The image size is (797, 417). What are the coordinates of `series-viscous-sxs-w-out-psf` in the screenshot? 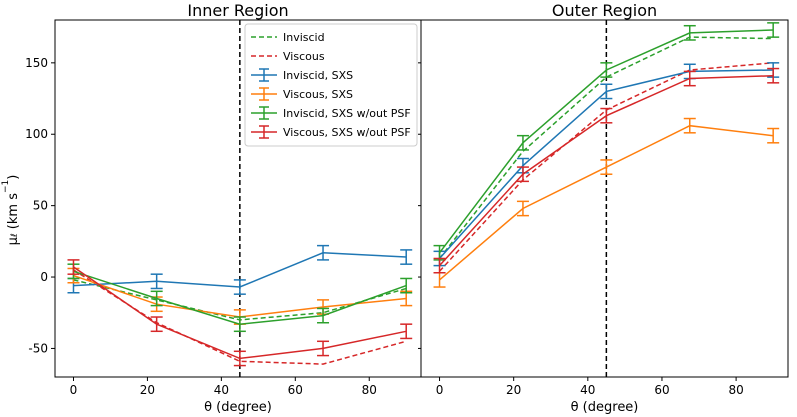 It's located at (240, 313).